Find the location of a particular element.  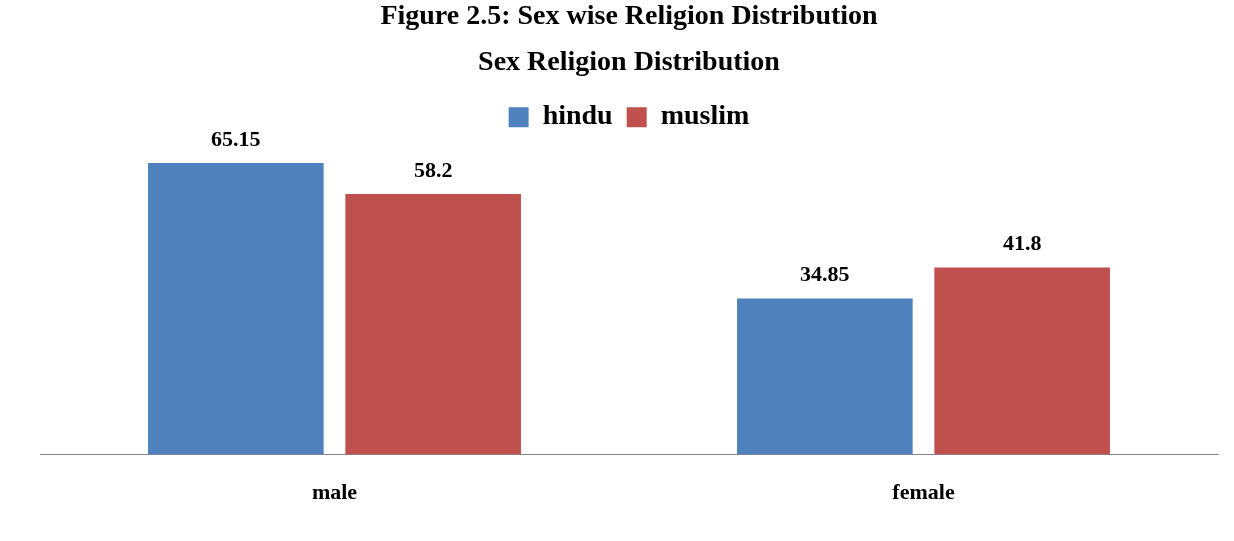

data-label: 58.2 is located at coordinates (433, 169).